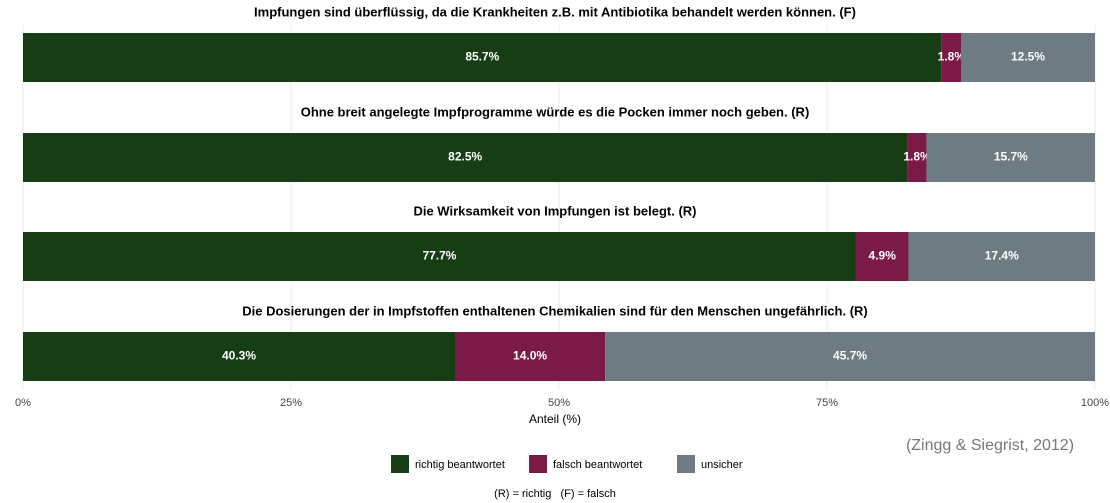 The width and height of the screenshot is (1110, 503). I want to click on value-label: 45.7%, so click(850, 356).